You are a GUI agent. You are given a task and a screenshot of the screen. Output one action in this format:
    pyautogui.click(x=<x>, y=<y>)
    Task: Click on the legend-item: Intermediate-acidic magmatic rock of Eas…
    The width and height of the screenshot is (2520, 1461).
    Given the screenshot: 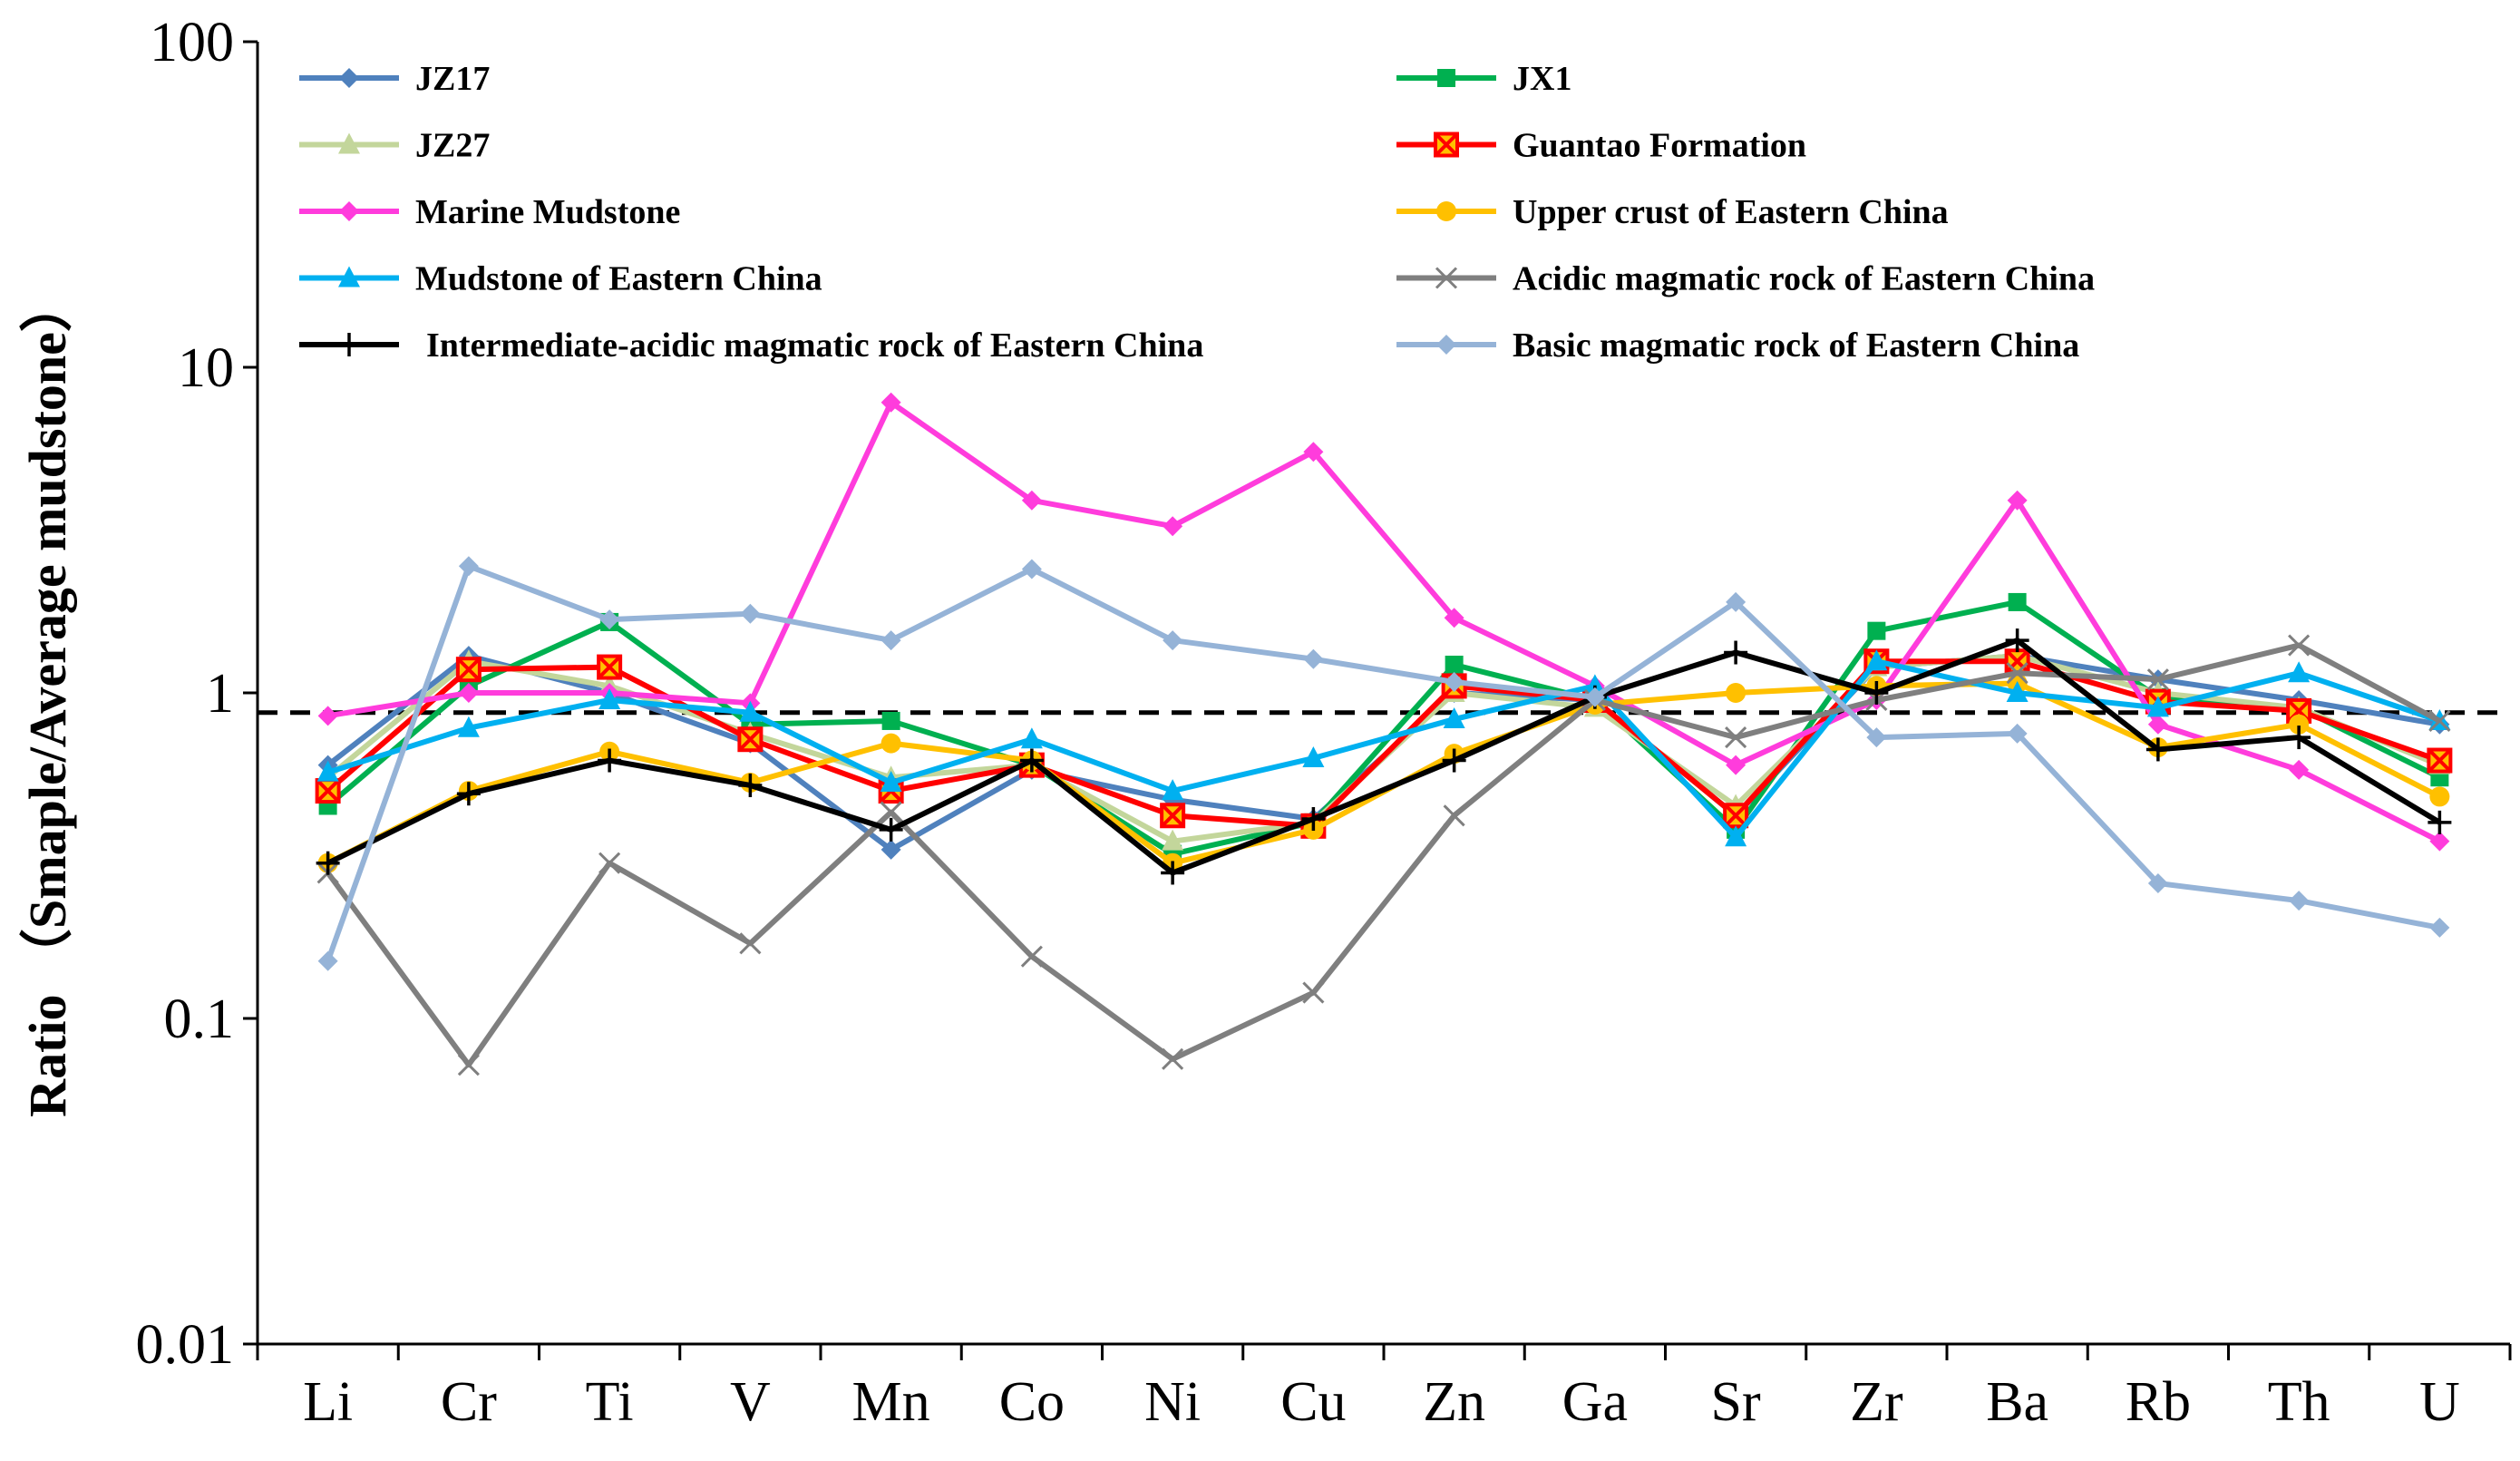 What is the action you would take?
    pyautogui.click(x=751, y=346)
    